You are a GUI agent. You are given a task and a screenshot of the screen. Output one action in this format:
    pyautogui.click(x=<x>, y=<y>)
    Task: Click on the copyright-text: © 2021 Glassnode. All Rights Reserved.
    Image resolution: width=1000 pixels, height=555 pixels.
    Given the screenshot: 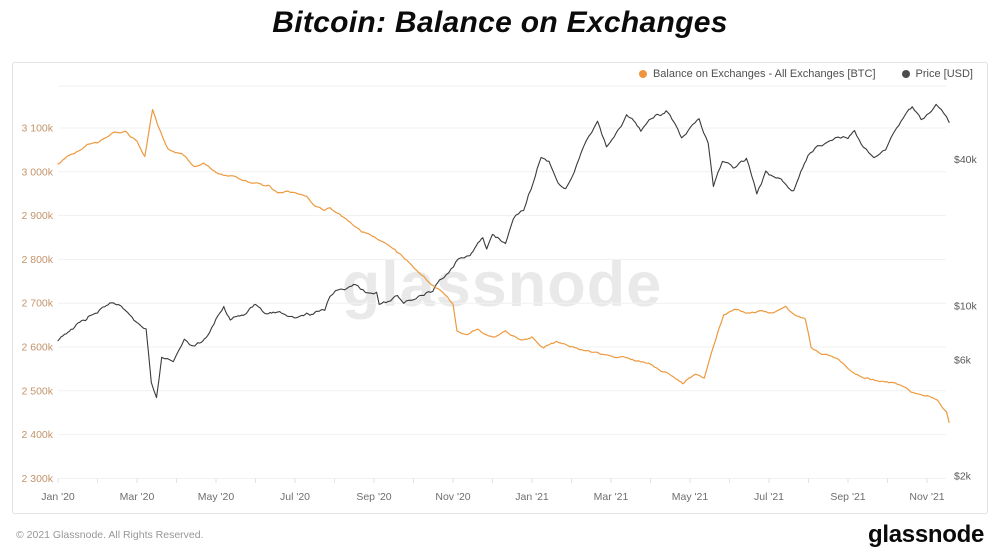 What is the action you would take?
    pyautogui.click(x=110, y=534)
    